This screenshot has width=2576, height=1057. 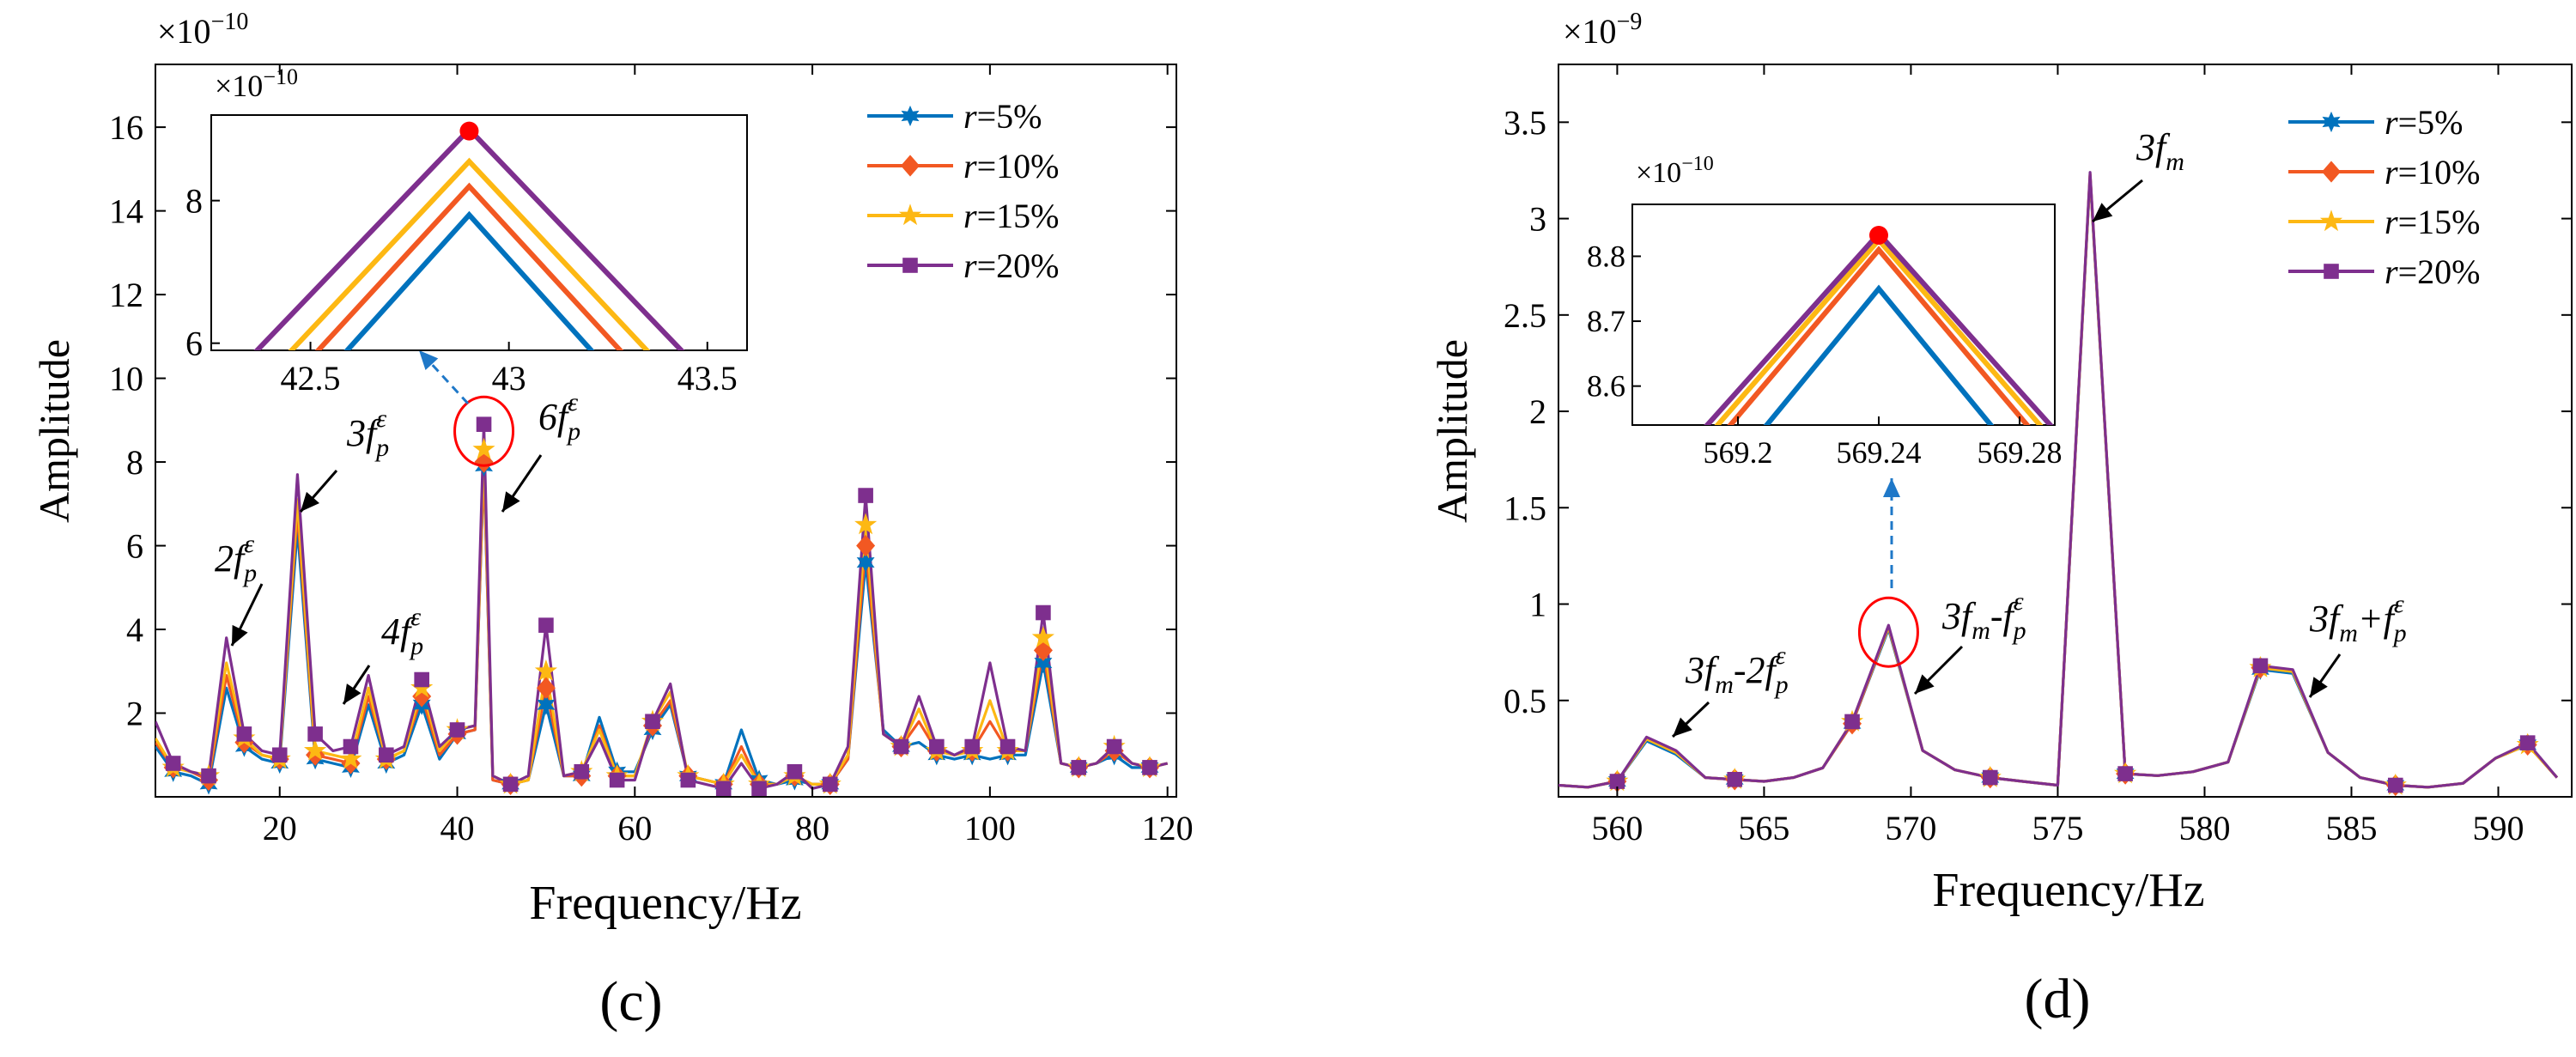 I want to click on arrow-3fp-head, so click(x=311, y=501).